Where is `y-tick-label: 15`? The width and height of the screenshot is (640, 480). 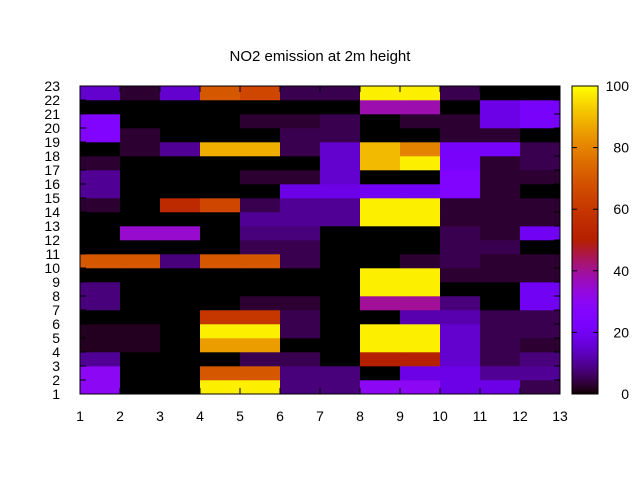 y-tick-label: 15 is located at coordinates (52, 198).